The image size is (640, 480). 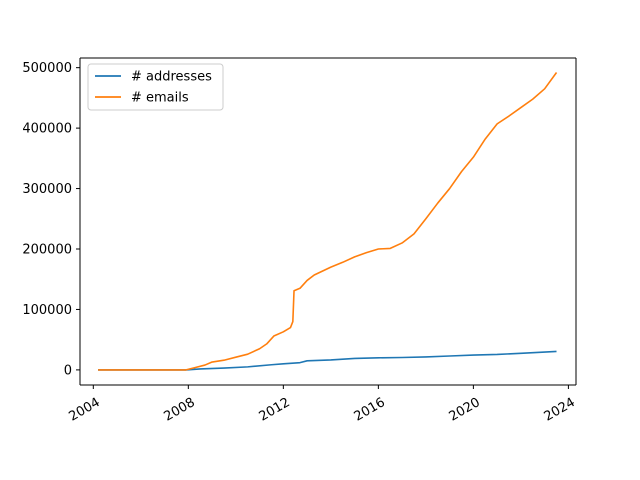 What do you see at coordinates (465, 410) in the screenshot?
I see `x-tick-label: 2020` at bounding box center [465, 410].